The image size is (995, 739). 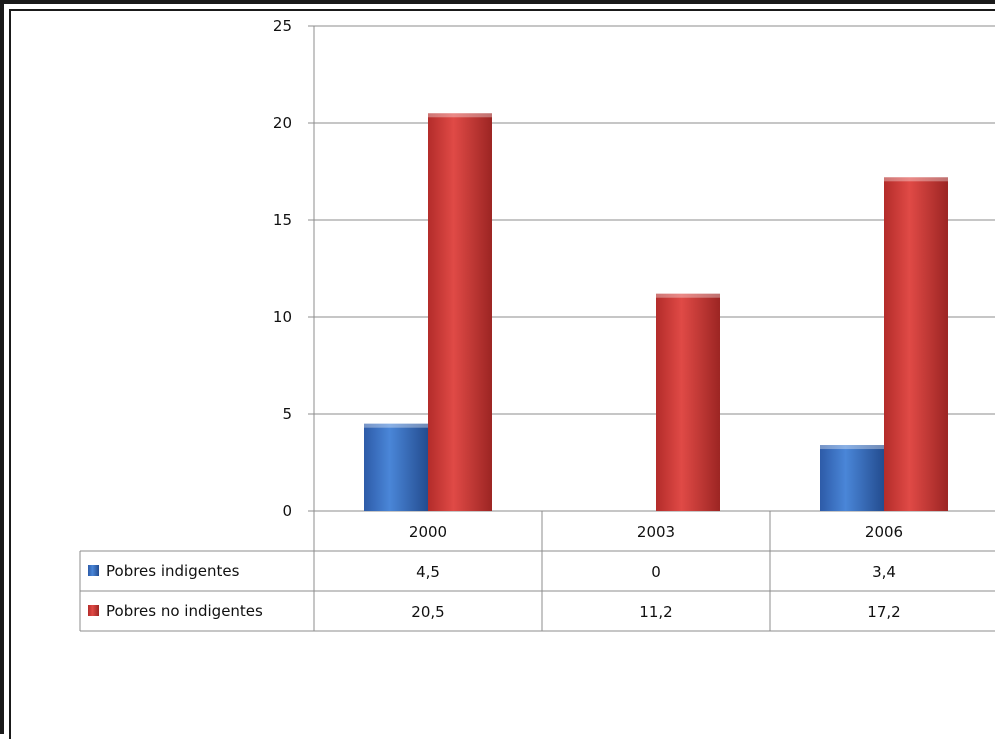 What do you see at coordinates (884, 572) in the screenshot?
I see `data-value: 3,4` at bounding box center [884, 572].